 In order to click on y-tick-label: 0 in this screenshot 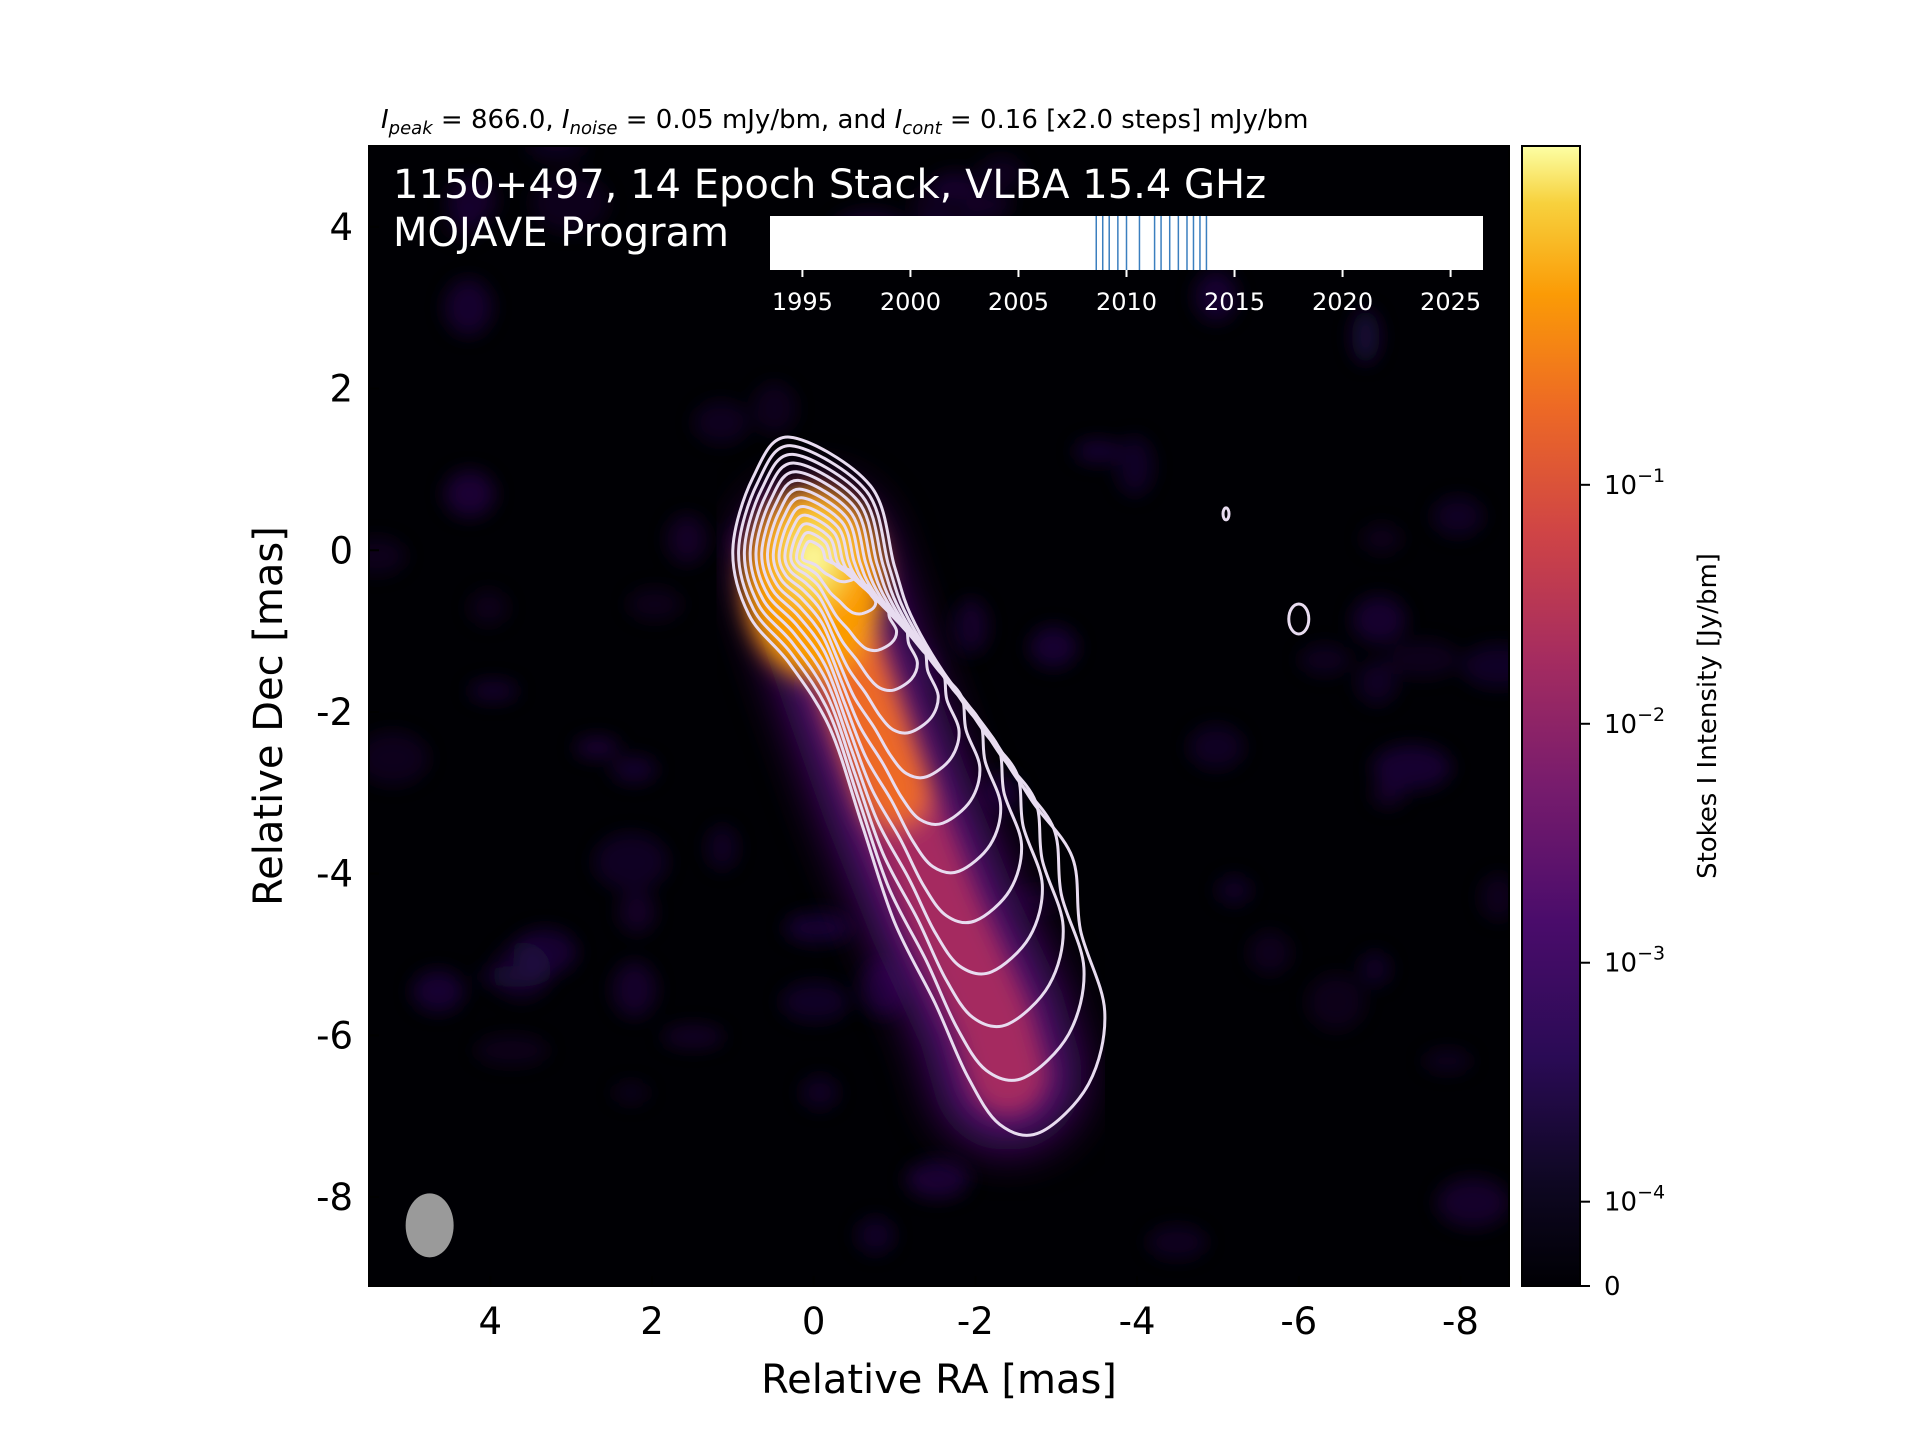, I will do `click(341, 550)`.